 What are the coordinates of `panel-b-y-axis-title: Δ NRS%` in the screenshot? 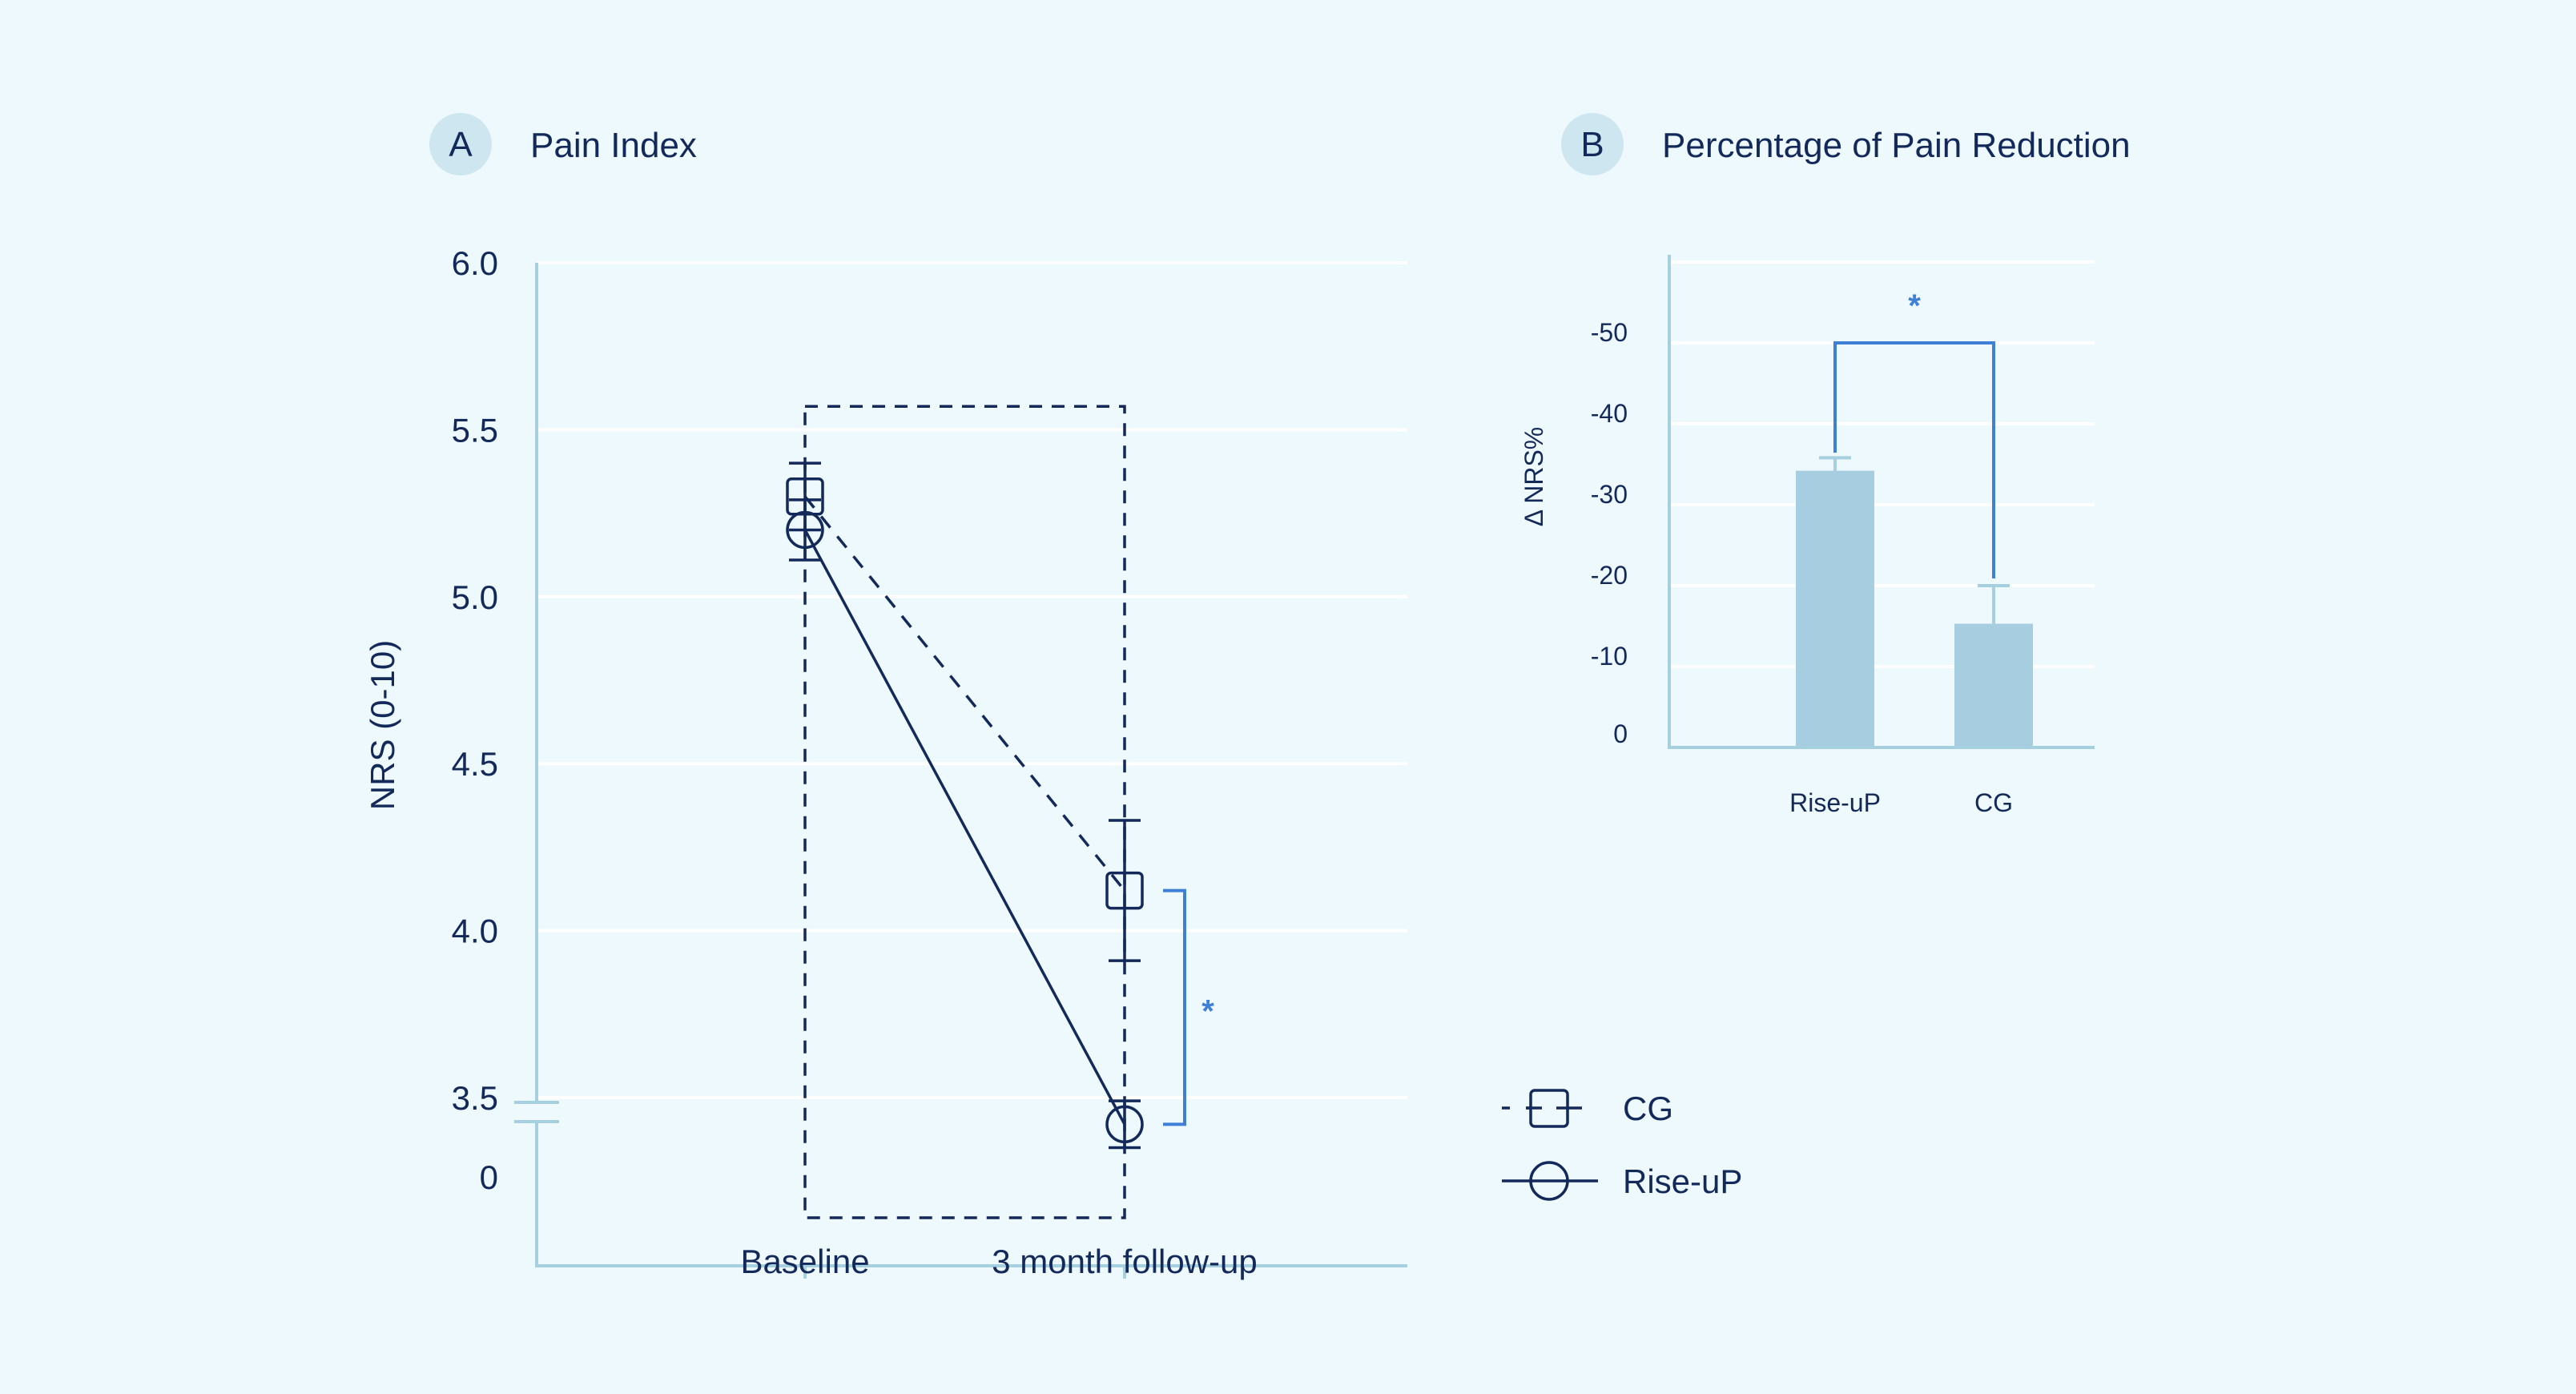 It's located at (1533, 477).